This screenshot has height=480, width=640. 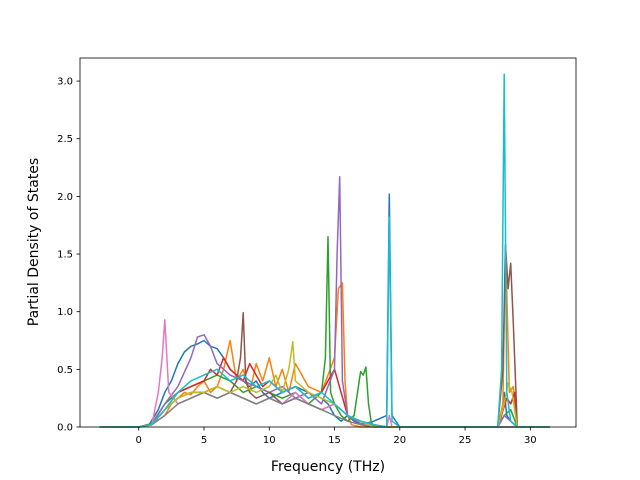 What do you see at coordinates (269, 440) in the screenshot?
I see `x-tick-label: 10` at bounding box center [269, 440].